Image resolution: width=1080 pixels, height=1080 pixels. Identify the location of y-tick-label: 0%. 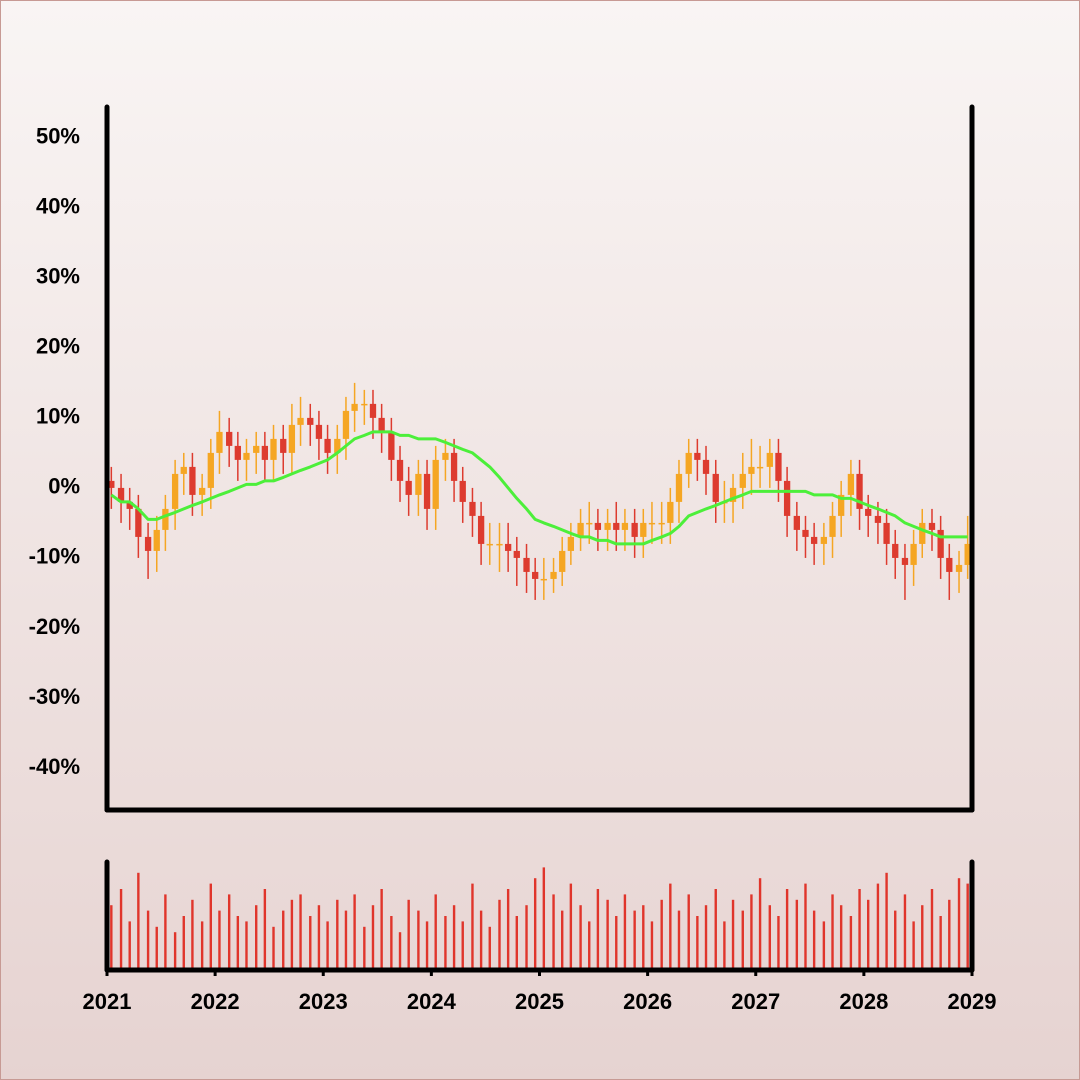
(64, 486).